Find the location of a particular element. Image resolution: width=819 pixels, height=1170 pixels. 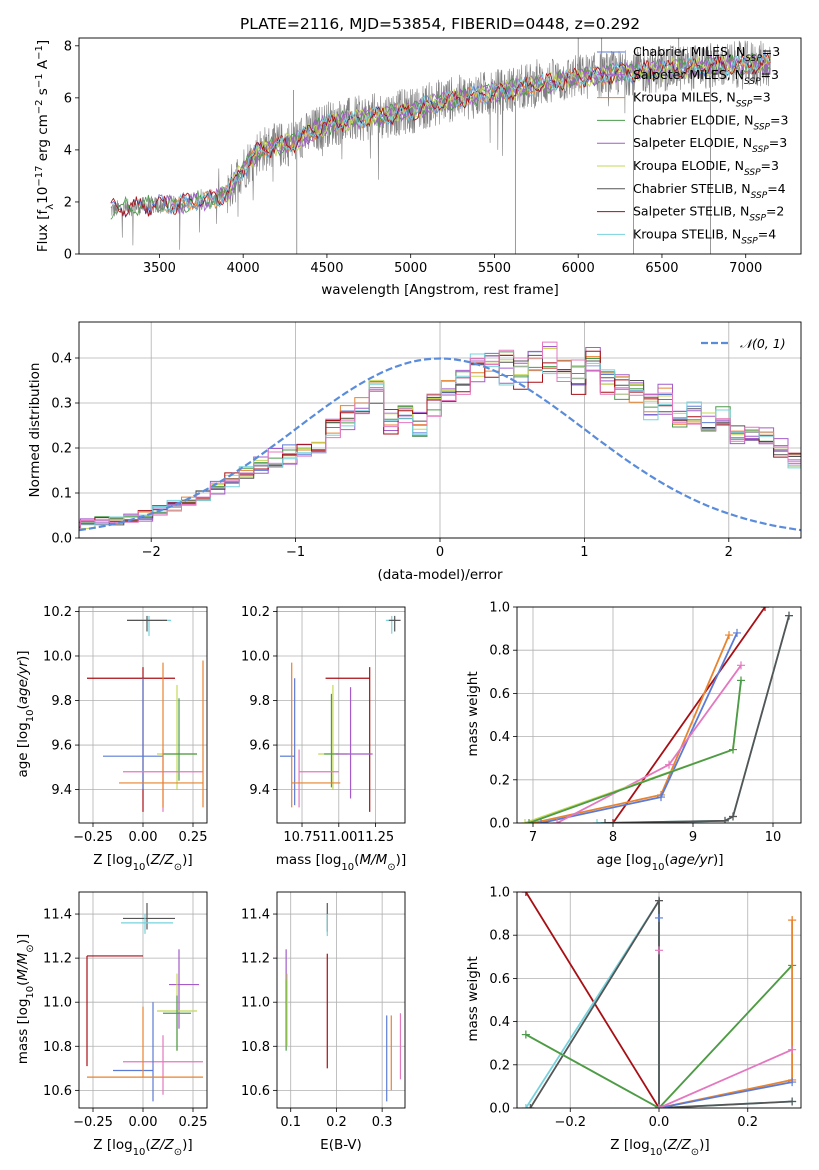

weight-Z-ylabel: mass weight is located at coordinates (473, 998).